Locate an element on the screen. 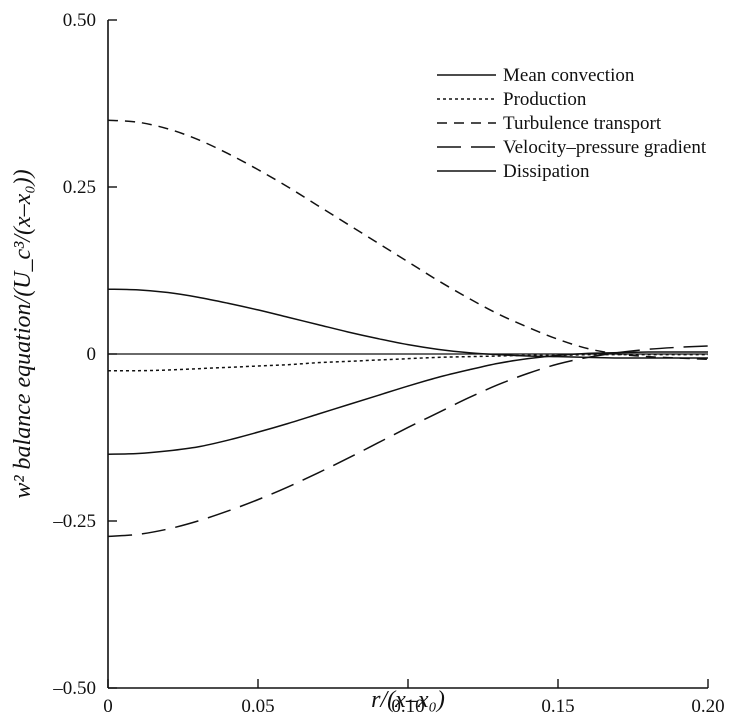  x-tick-label: 0 is located at coordinates (108, 704).